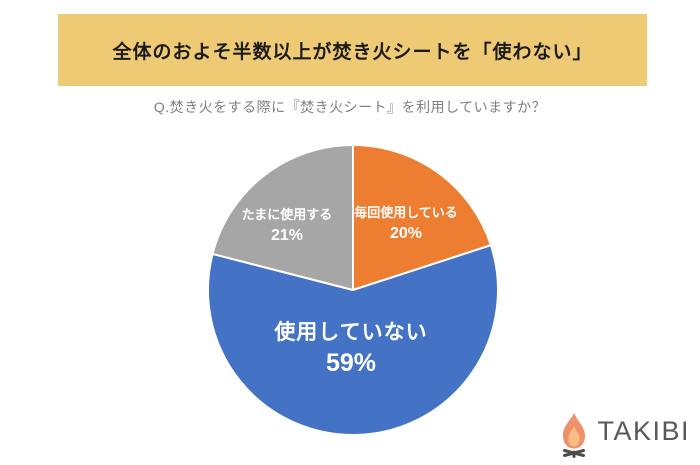 The image size is (700, 465). I want to click on headline-banner: 全体のおよそ半数以上が焚き火シートを「使わない」, so click(352, 50).